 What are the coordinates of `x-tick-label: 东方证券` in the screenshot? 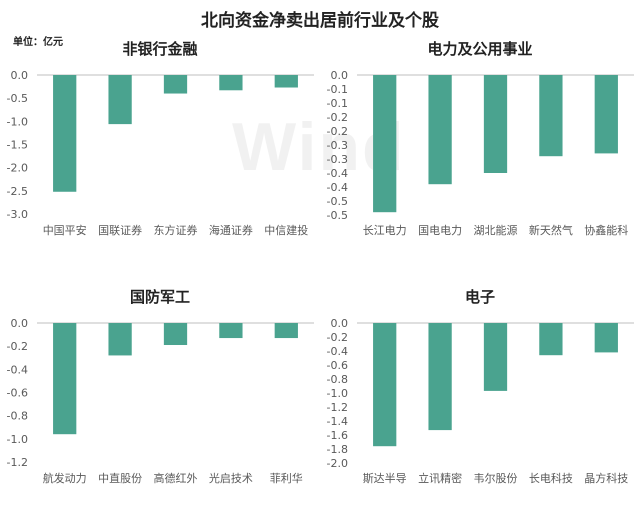 It's located at (176, 230).